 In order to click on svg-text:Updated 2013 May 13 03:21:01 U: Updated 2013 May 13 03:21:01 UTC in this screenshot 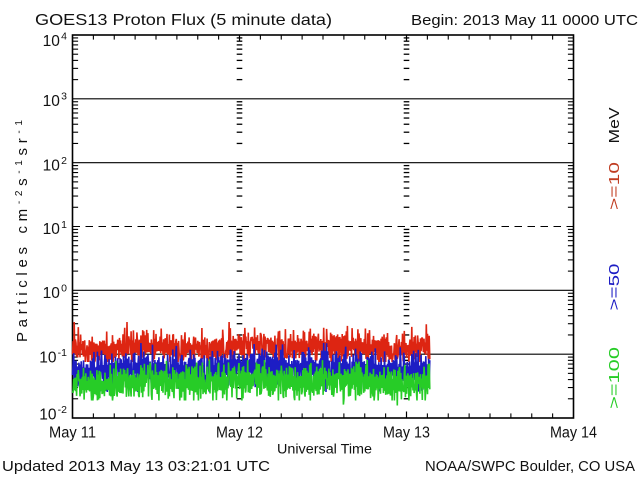, I will do `click(136, 466)`.